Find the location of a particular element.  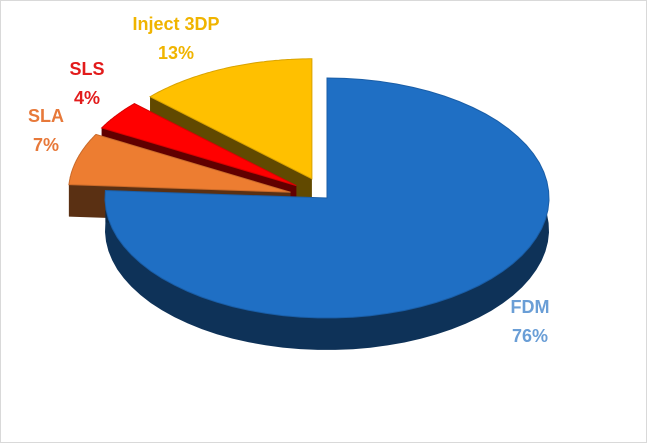

label-inject-name: Inject 3DP is located at coordinates (175, 24).